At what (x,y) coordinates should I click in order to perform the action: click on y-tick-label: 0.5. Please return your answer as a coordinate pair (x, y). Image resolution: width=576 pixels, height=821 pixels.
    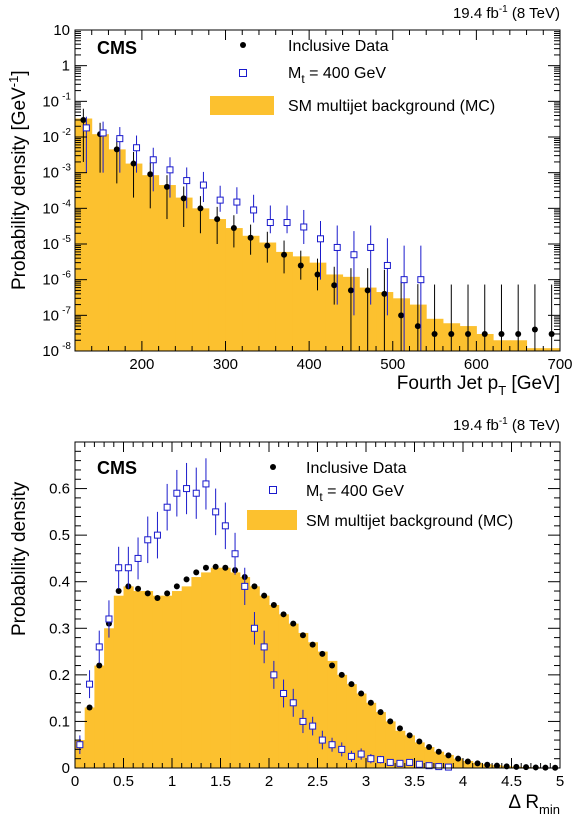
    Looking at the image, I should click on (59, 535).